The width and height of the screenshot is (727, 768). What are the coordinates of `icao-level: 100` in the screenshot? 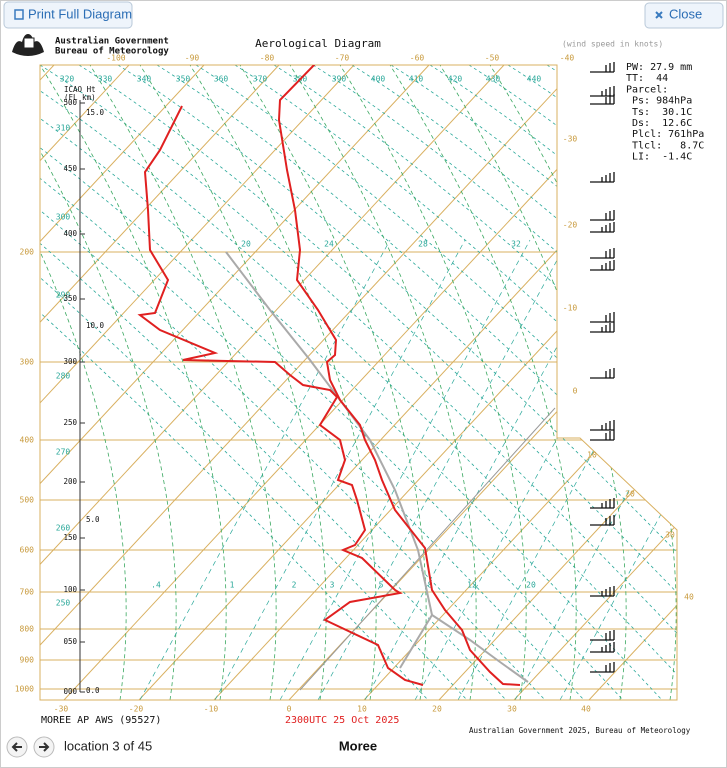 It's located at (70, 589).